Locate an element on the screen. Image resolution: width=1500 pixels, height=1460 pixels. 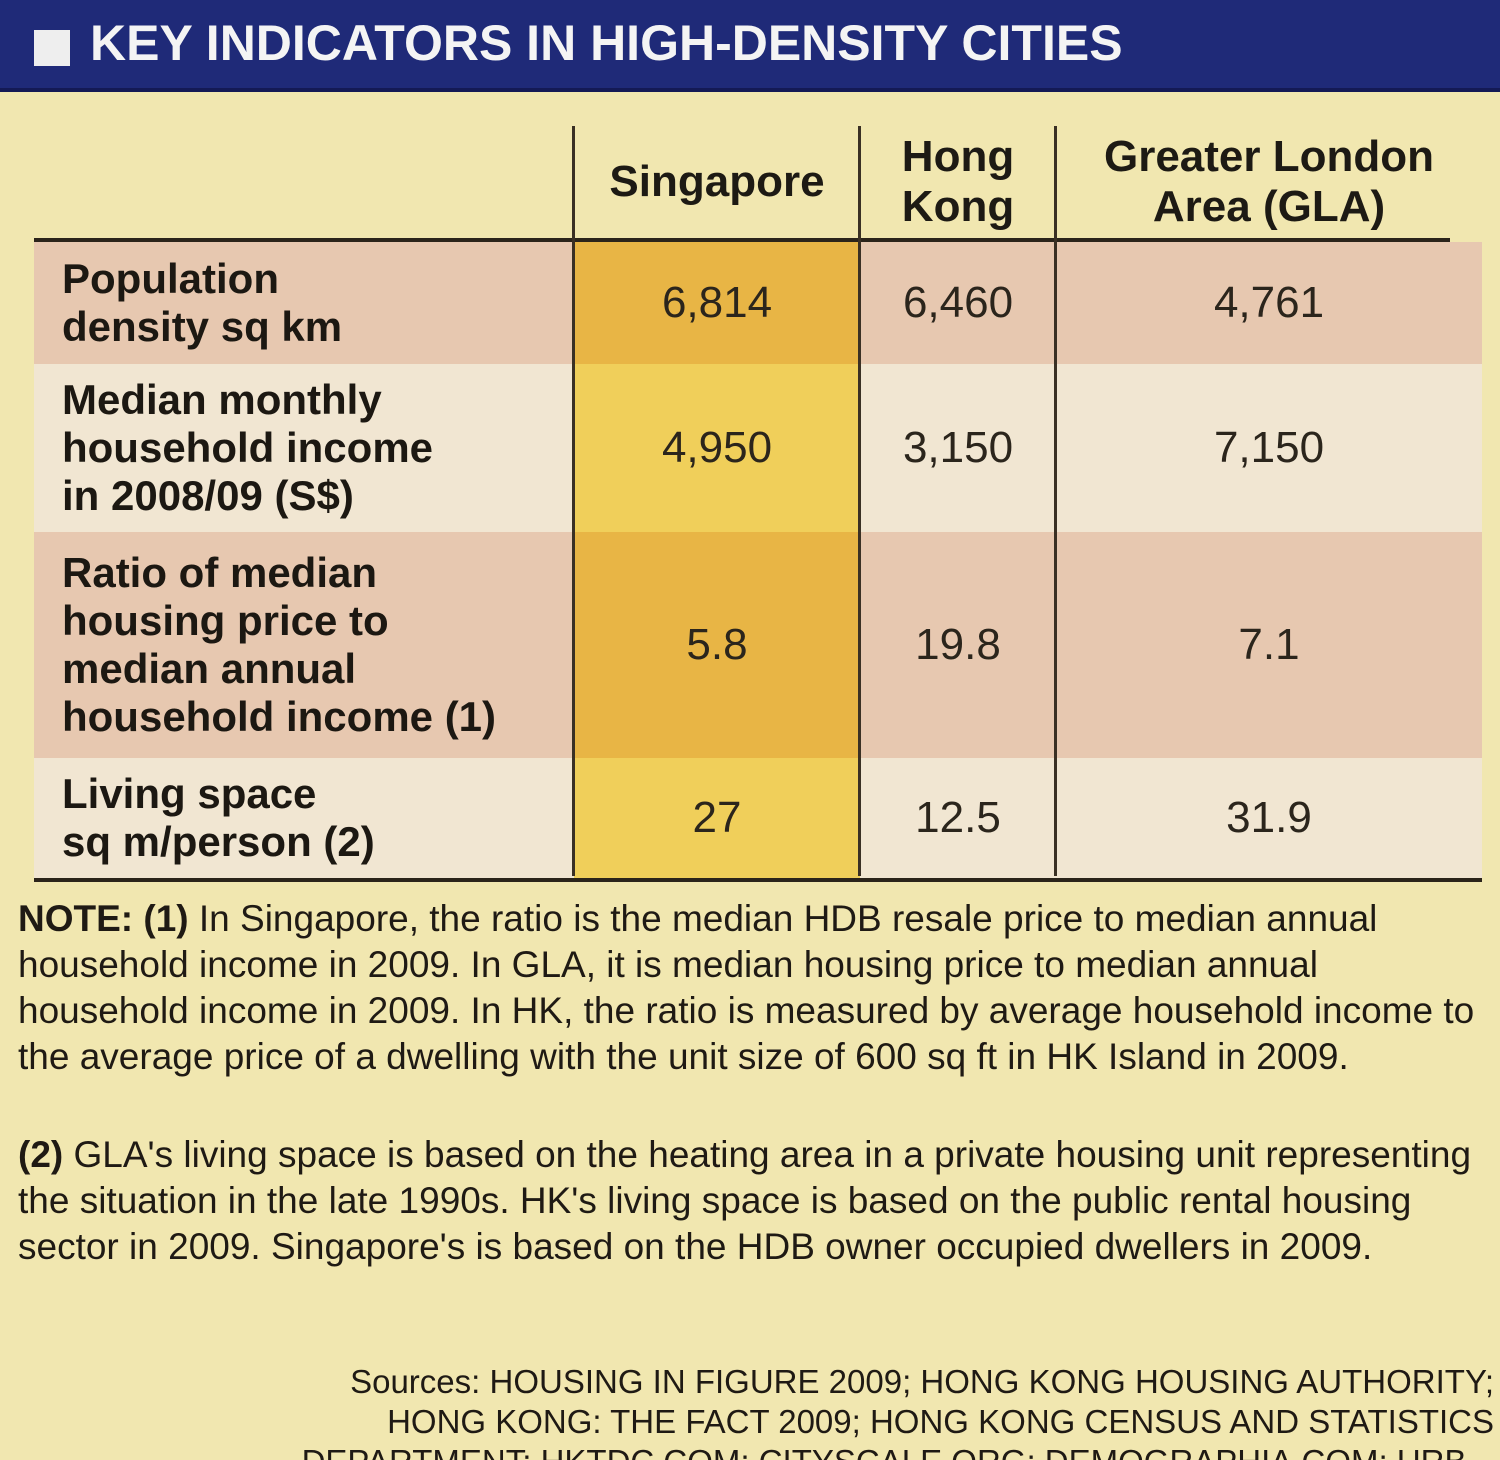
row-label-line: household income (1) is located at coordinates (279, 716).